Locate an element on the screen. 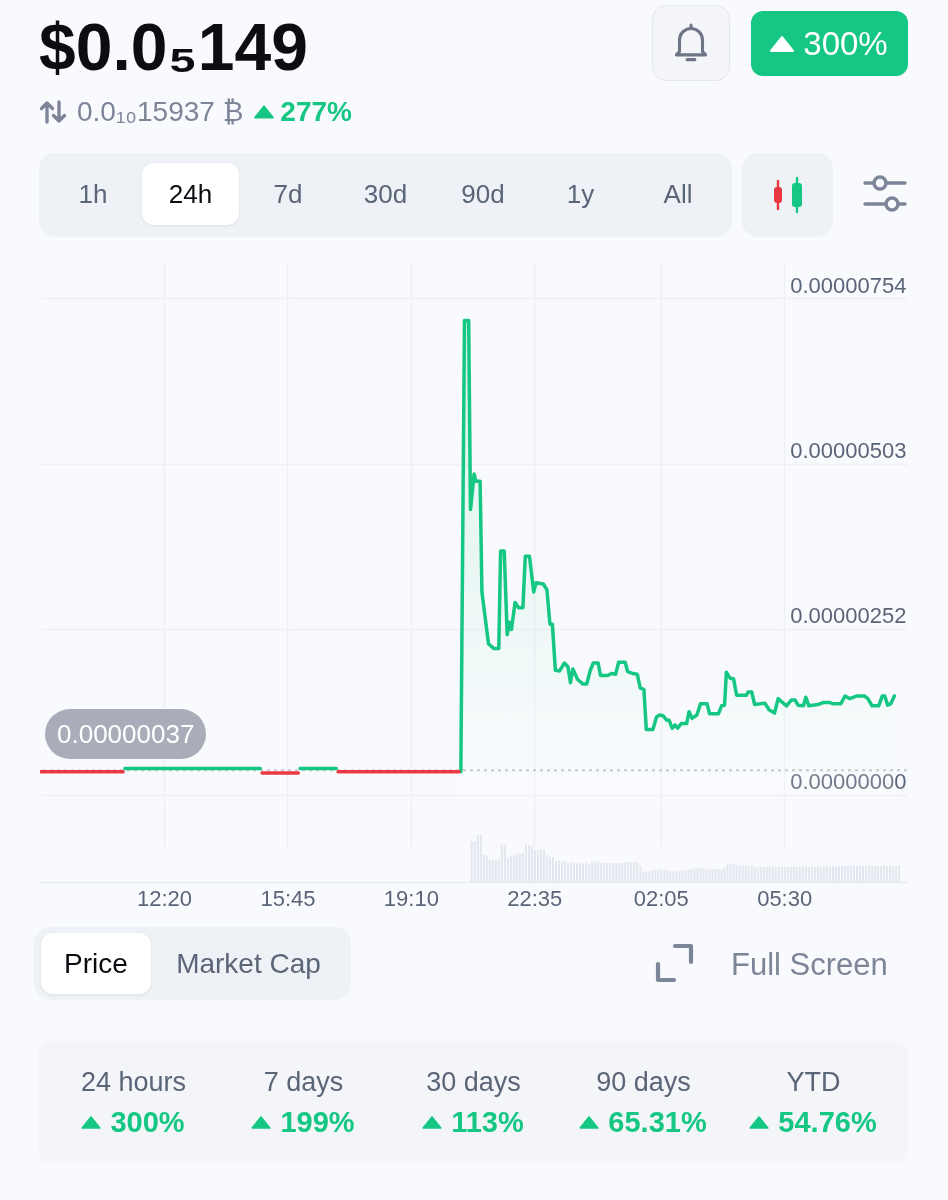 This screenshot has width=948, height=1200. data-label: 65.31% is located at coordinates (657, 1122).